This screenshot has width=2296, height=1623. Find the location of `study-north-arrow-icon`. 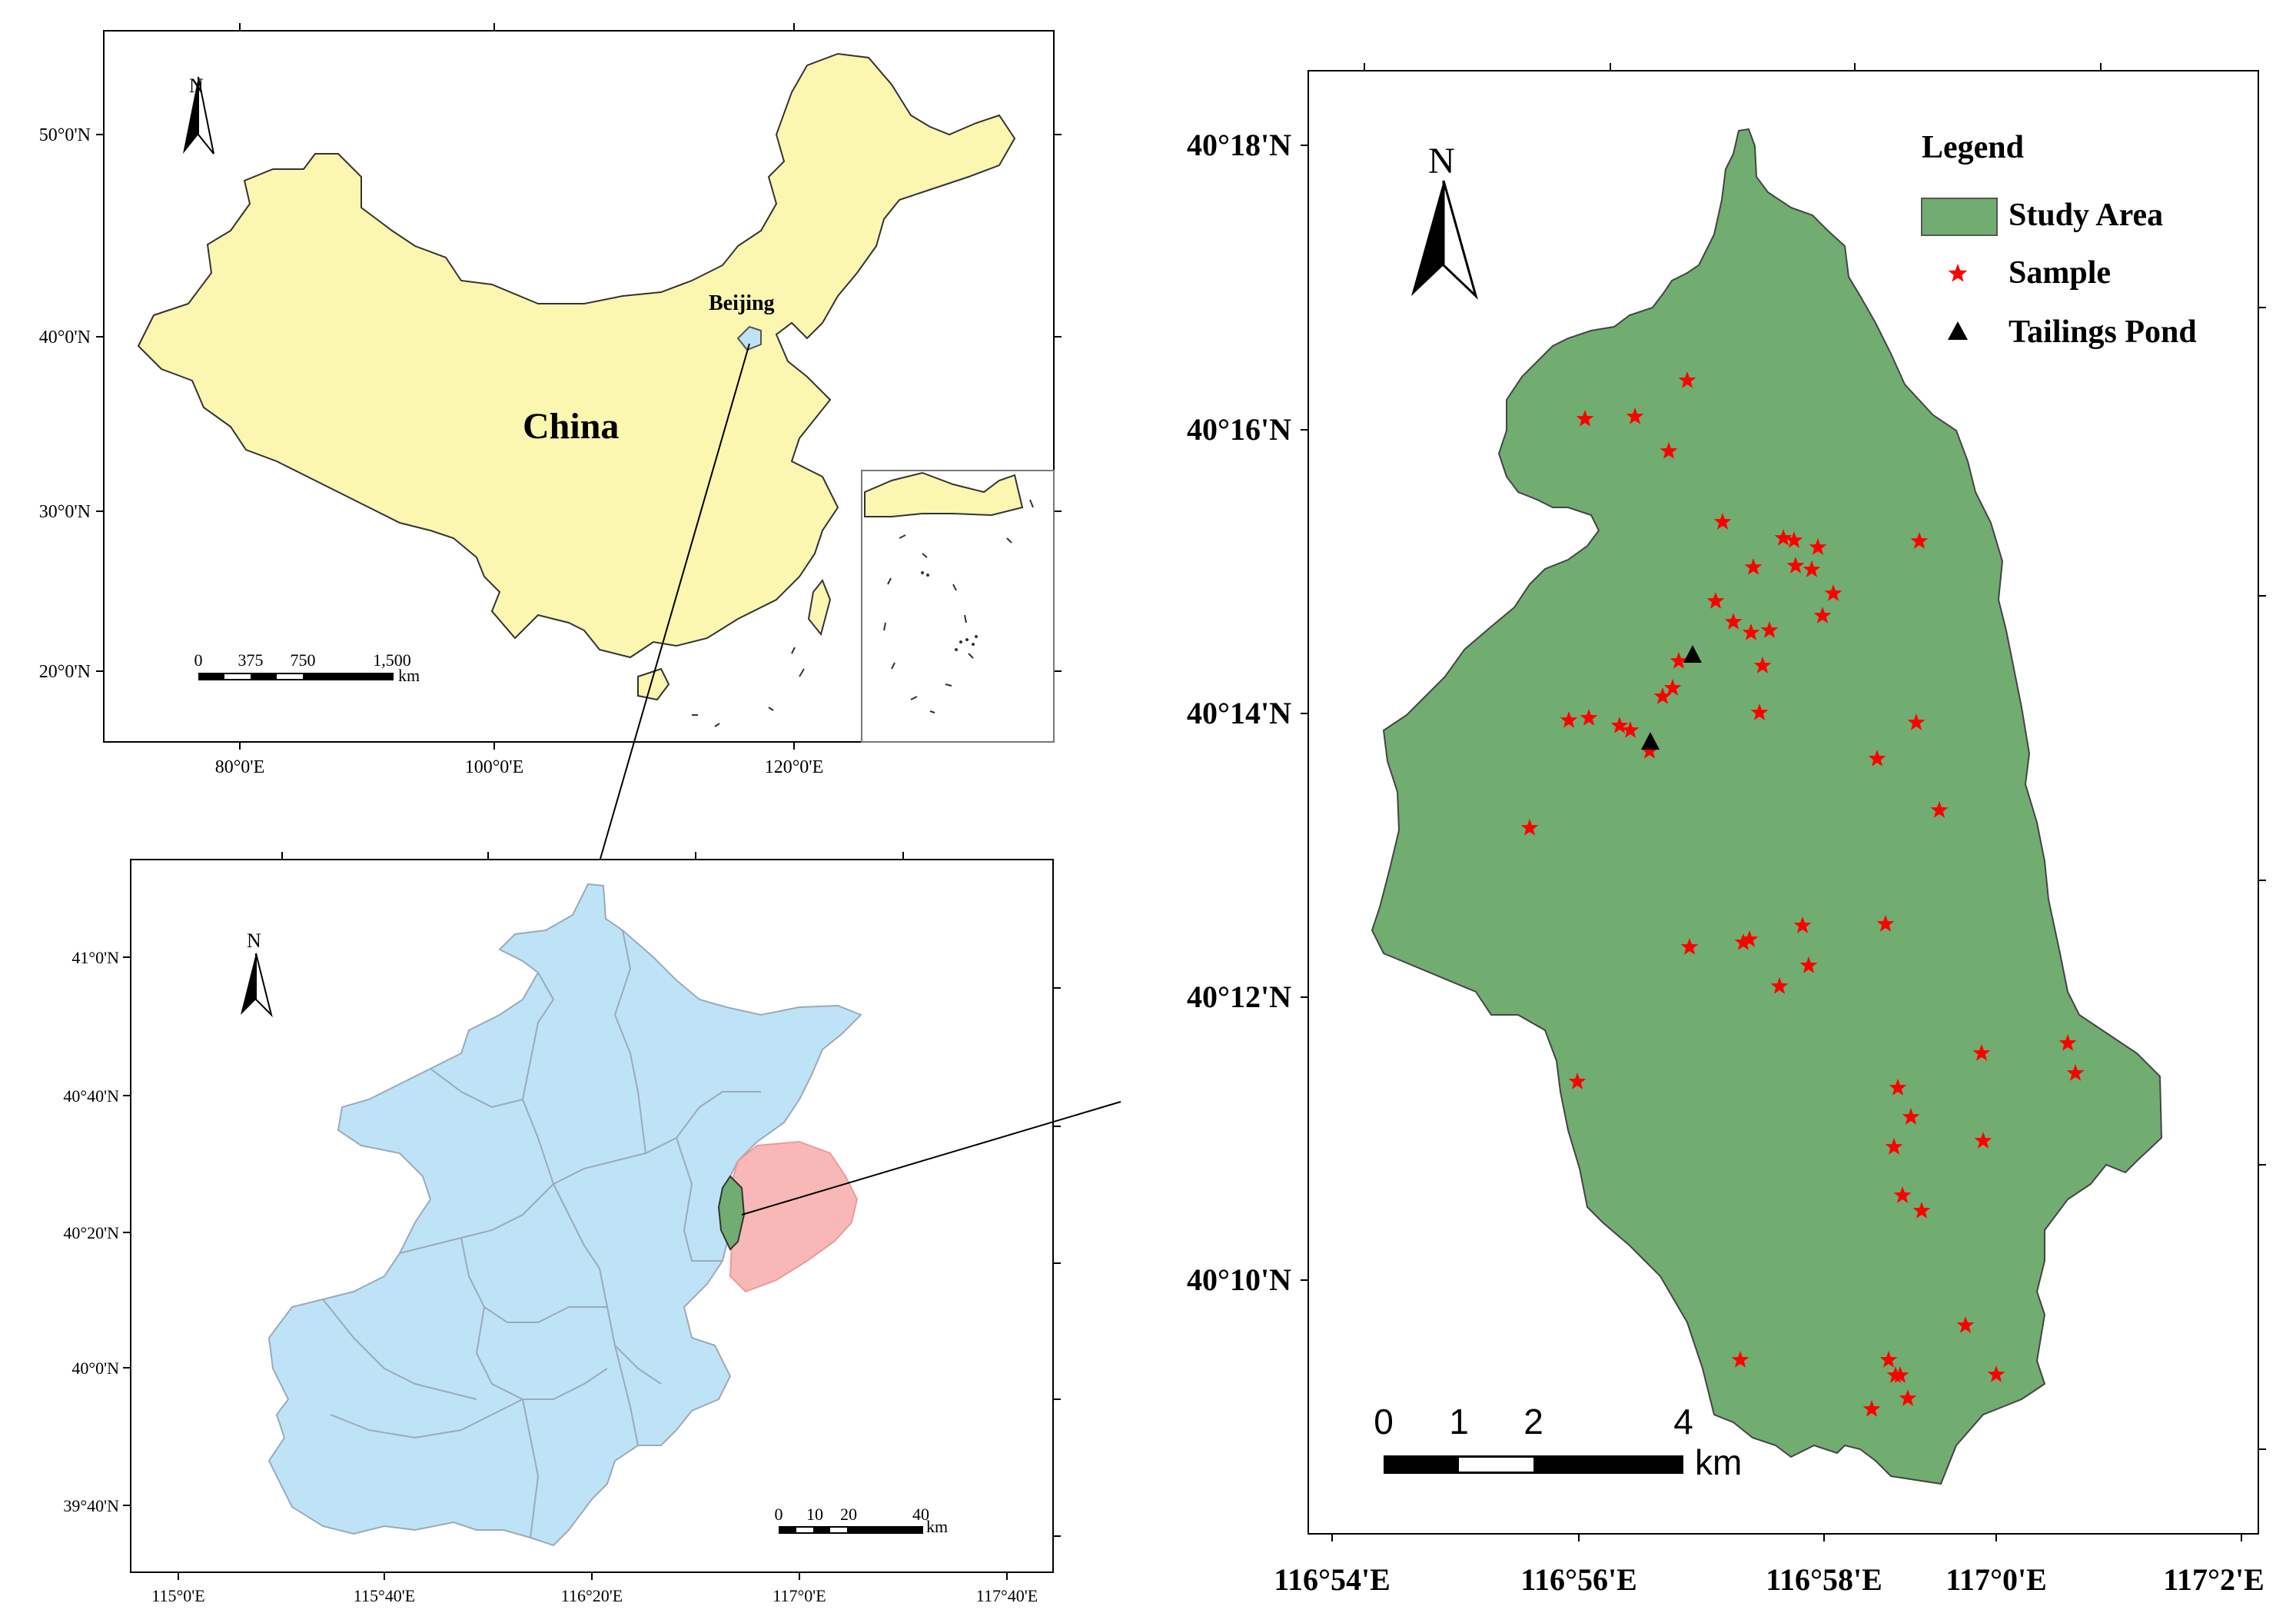

study-north-arrow-icon is located at coordinates (1444, 240).